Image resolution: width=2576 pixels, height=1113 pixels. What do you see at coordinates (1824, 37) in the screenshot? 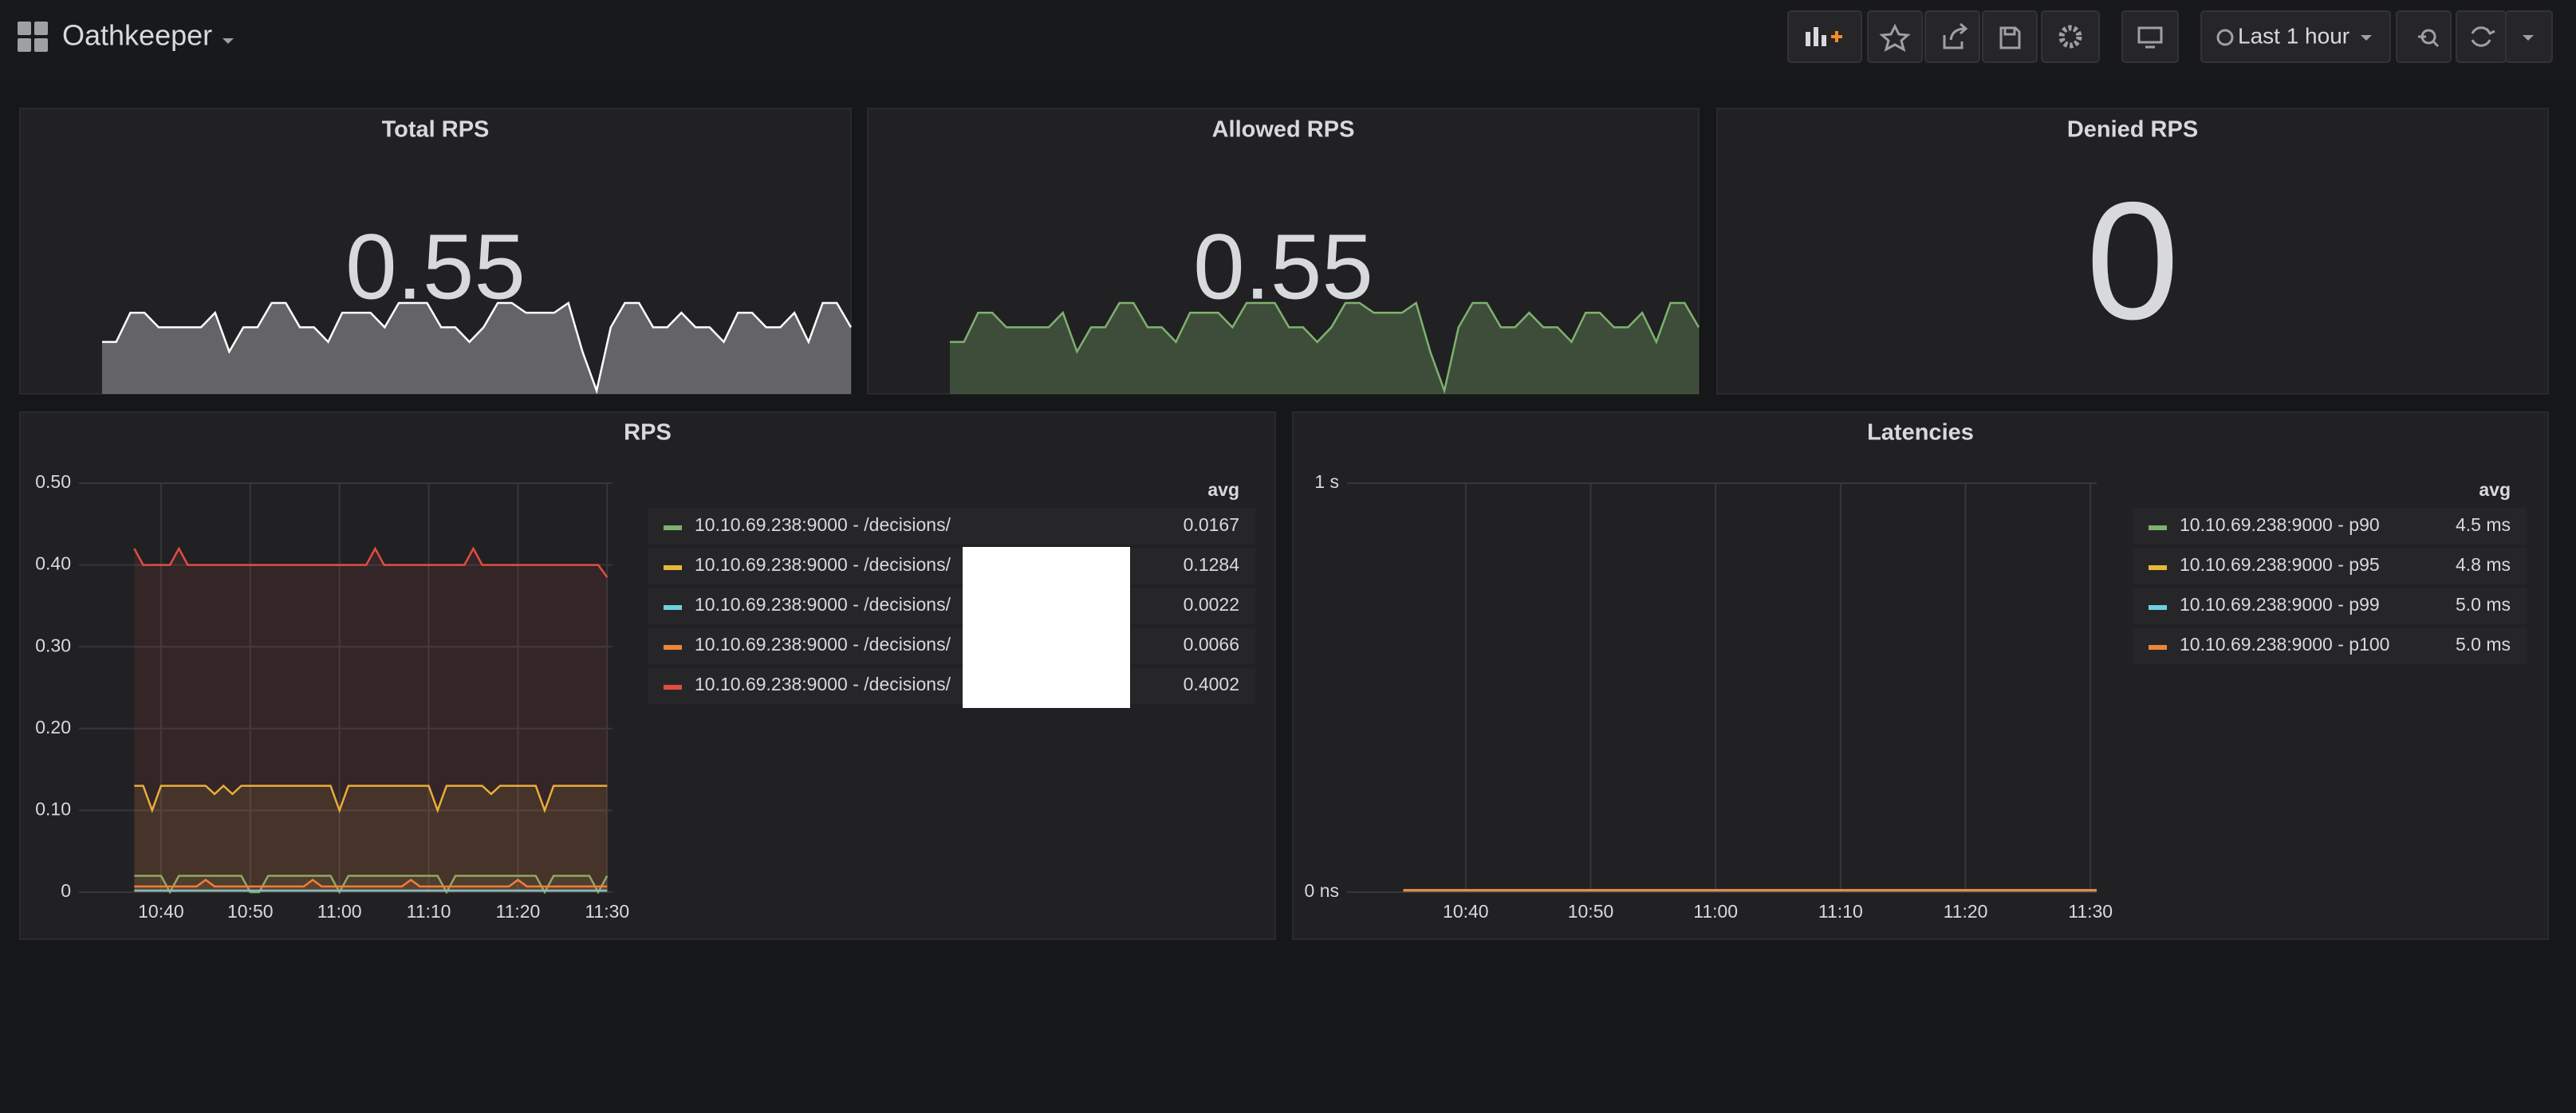
I see `add-panel-icon` at bounding box center [1824, 37].